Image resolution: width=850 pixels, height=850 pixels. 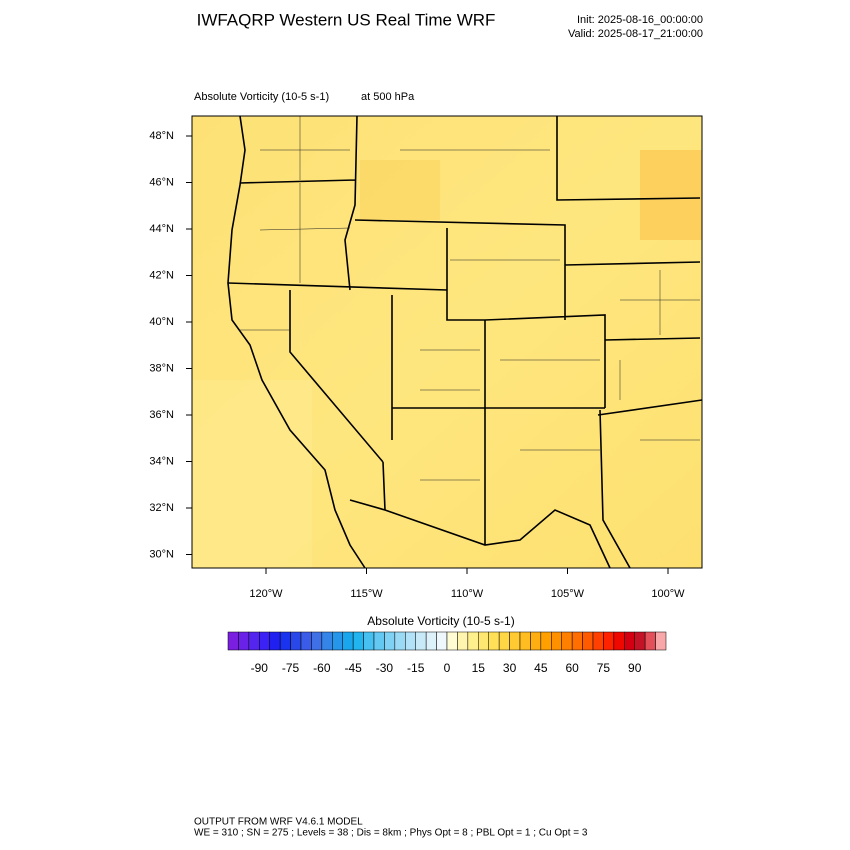 I want to click on level-label: at 500 hPa, so click(x=388, y=97).